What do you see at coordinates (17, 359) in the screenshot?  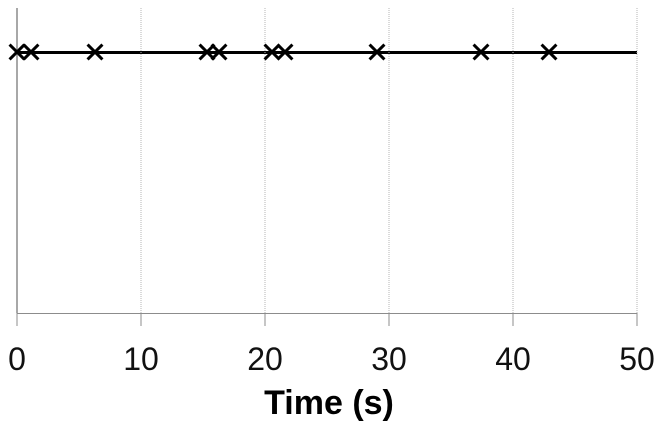 I see `x-tick-label: 0` at bounding box center [17, 359].